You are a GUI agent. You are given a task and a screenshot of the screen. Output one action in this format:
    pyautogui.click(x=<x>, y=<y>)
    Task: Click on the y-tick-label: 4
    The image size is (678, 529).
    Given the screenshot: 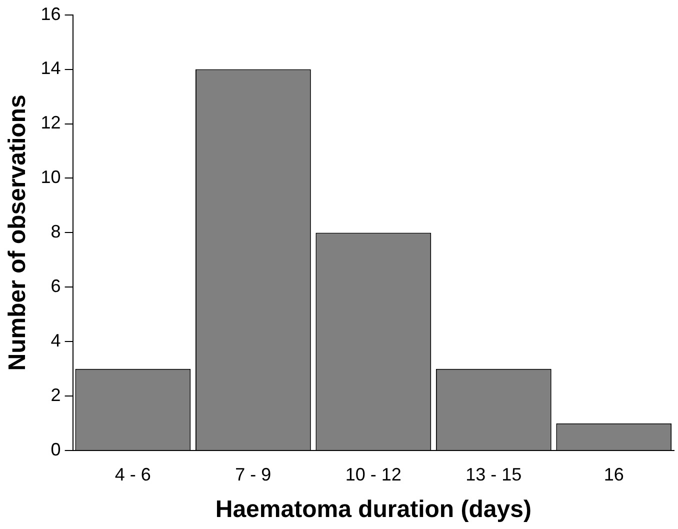 What is the action you would take?
    pyautogui.click(x=55, y=340)
    